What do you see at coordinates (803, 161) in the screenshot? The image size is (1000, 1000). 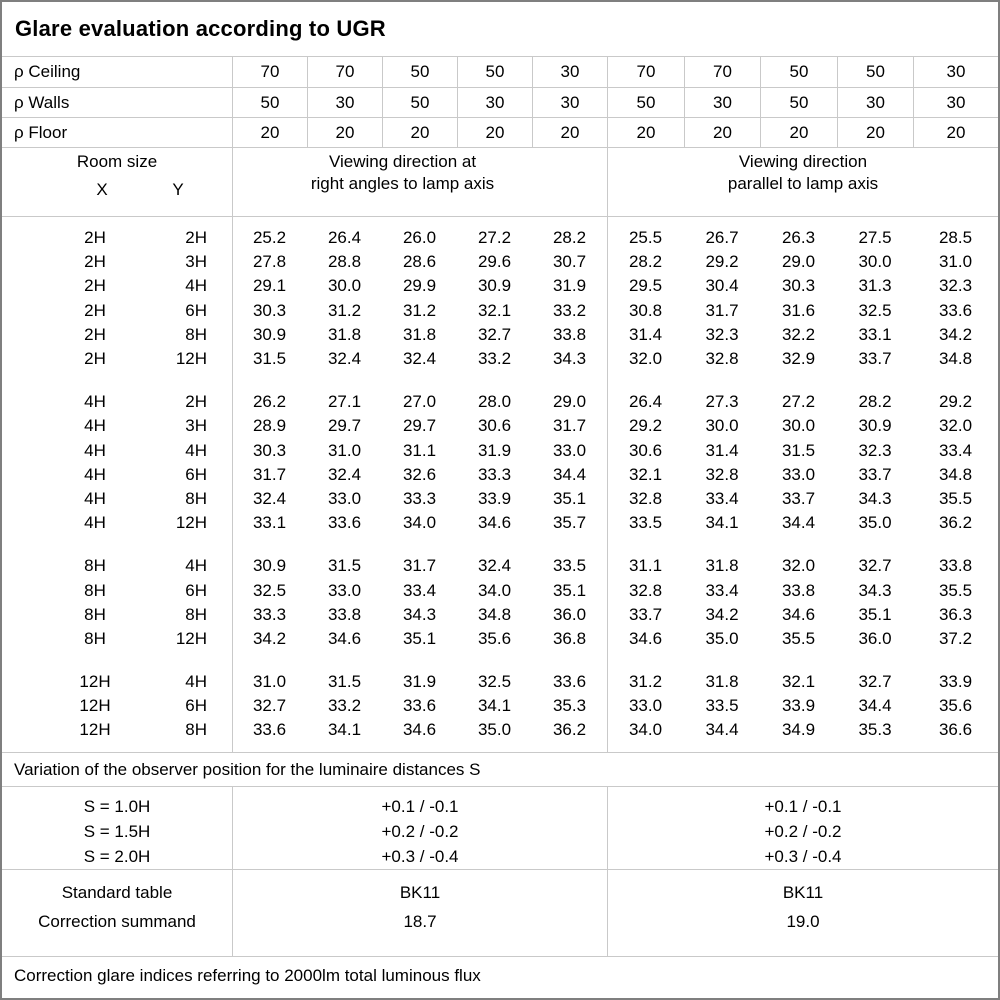 I see `header-line: Viewing direction` at bounding box center [803, 161].